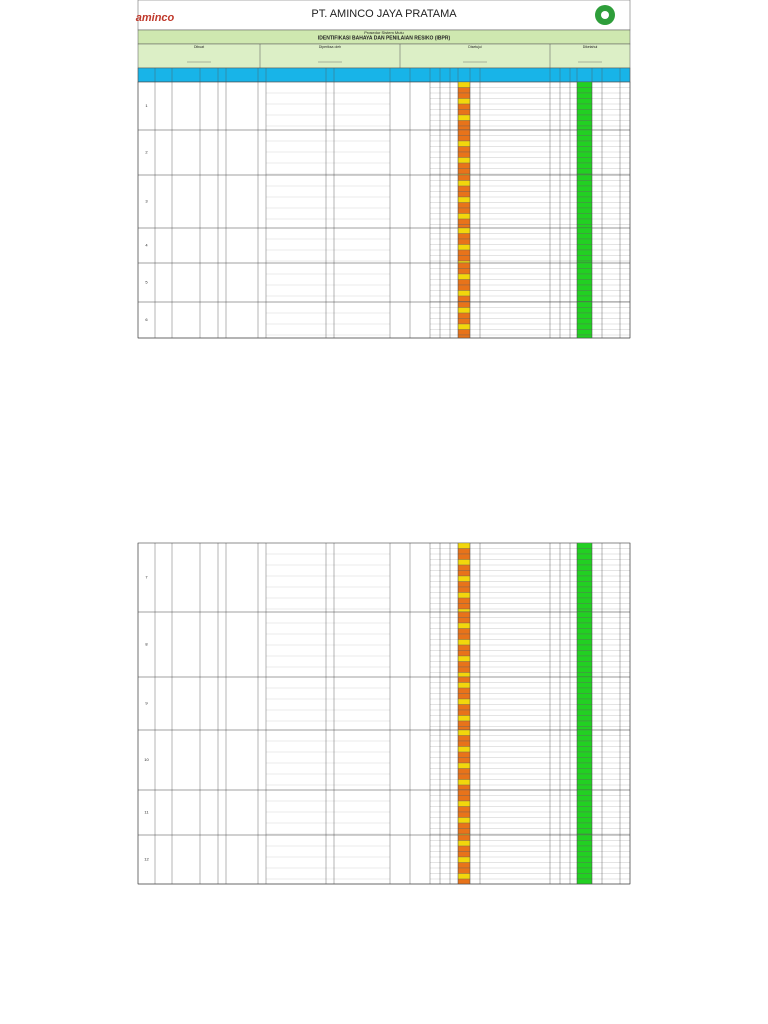 The image size is (768, 1024). What do you see at coordinates (384, 75) in the screenshot?
I see `column-header` at bounding box center [384, 75].